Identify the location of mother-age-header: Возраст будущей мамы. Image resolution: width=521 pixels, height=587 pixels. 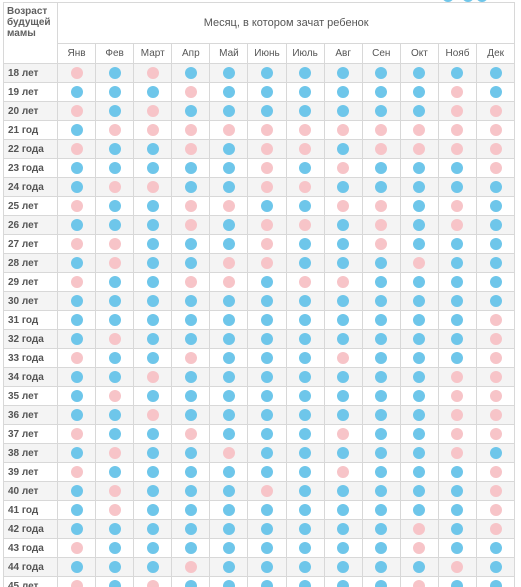
(30, 33).